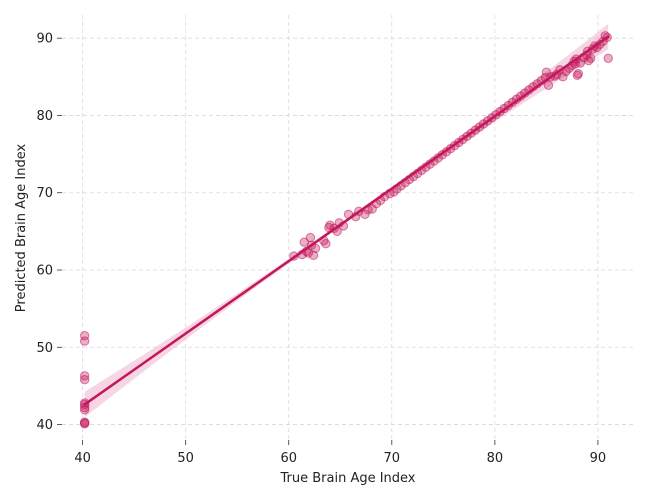 This screenshot has width=650, height=504. What do you see at coordinates (392, 458) in the screenshot?
I see `x-tick-label: 70` at bounding box center [392, 458].